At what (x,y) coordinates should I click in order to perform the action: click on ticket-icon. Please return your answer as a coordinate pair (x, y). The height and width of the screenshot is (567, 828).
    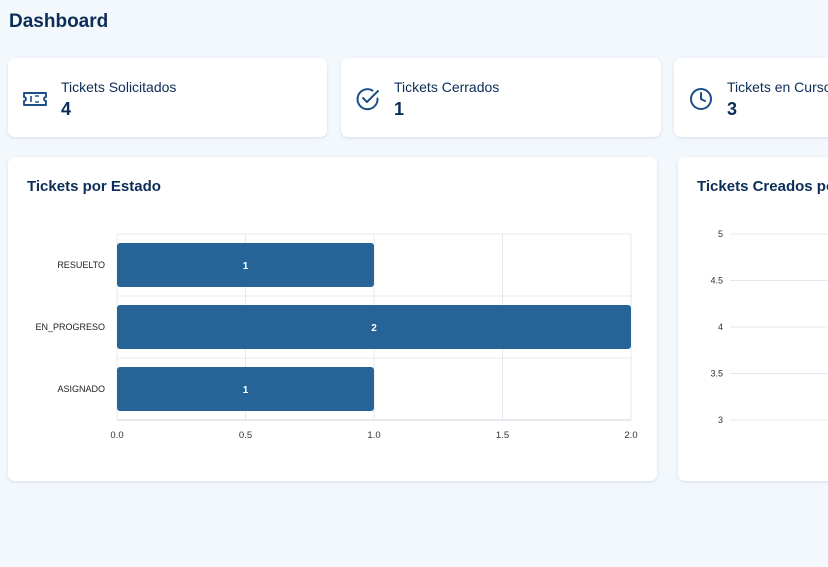
    Looking at the image, I should click on (35, 99).